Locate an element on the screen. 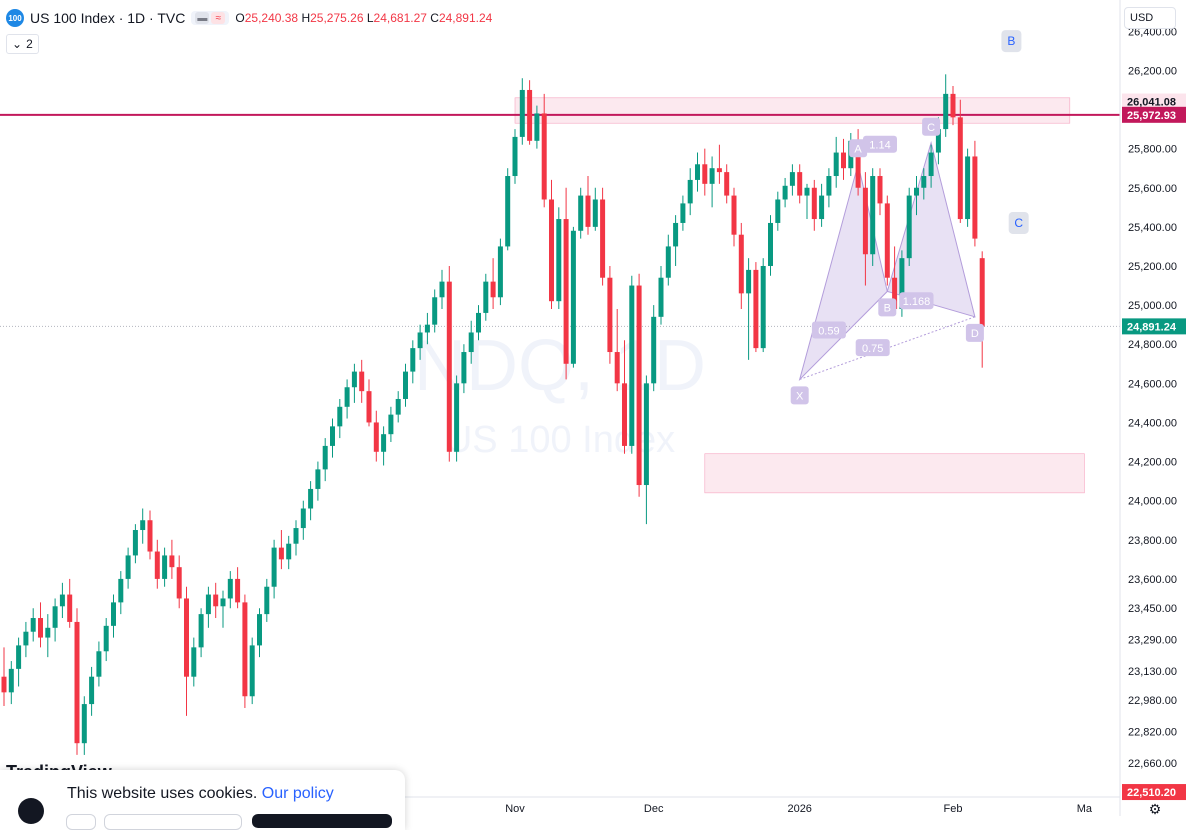 Image resolution: width=1186 pixels, height=830 pixels. currency-value: USD is located at coordinates (1142, 18).